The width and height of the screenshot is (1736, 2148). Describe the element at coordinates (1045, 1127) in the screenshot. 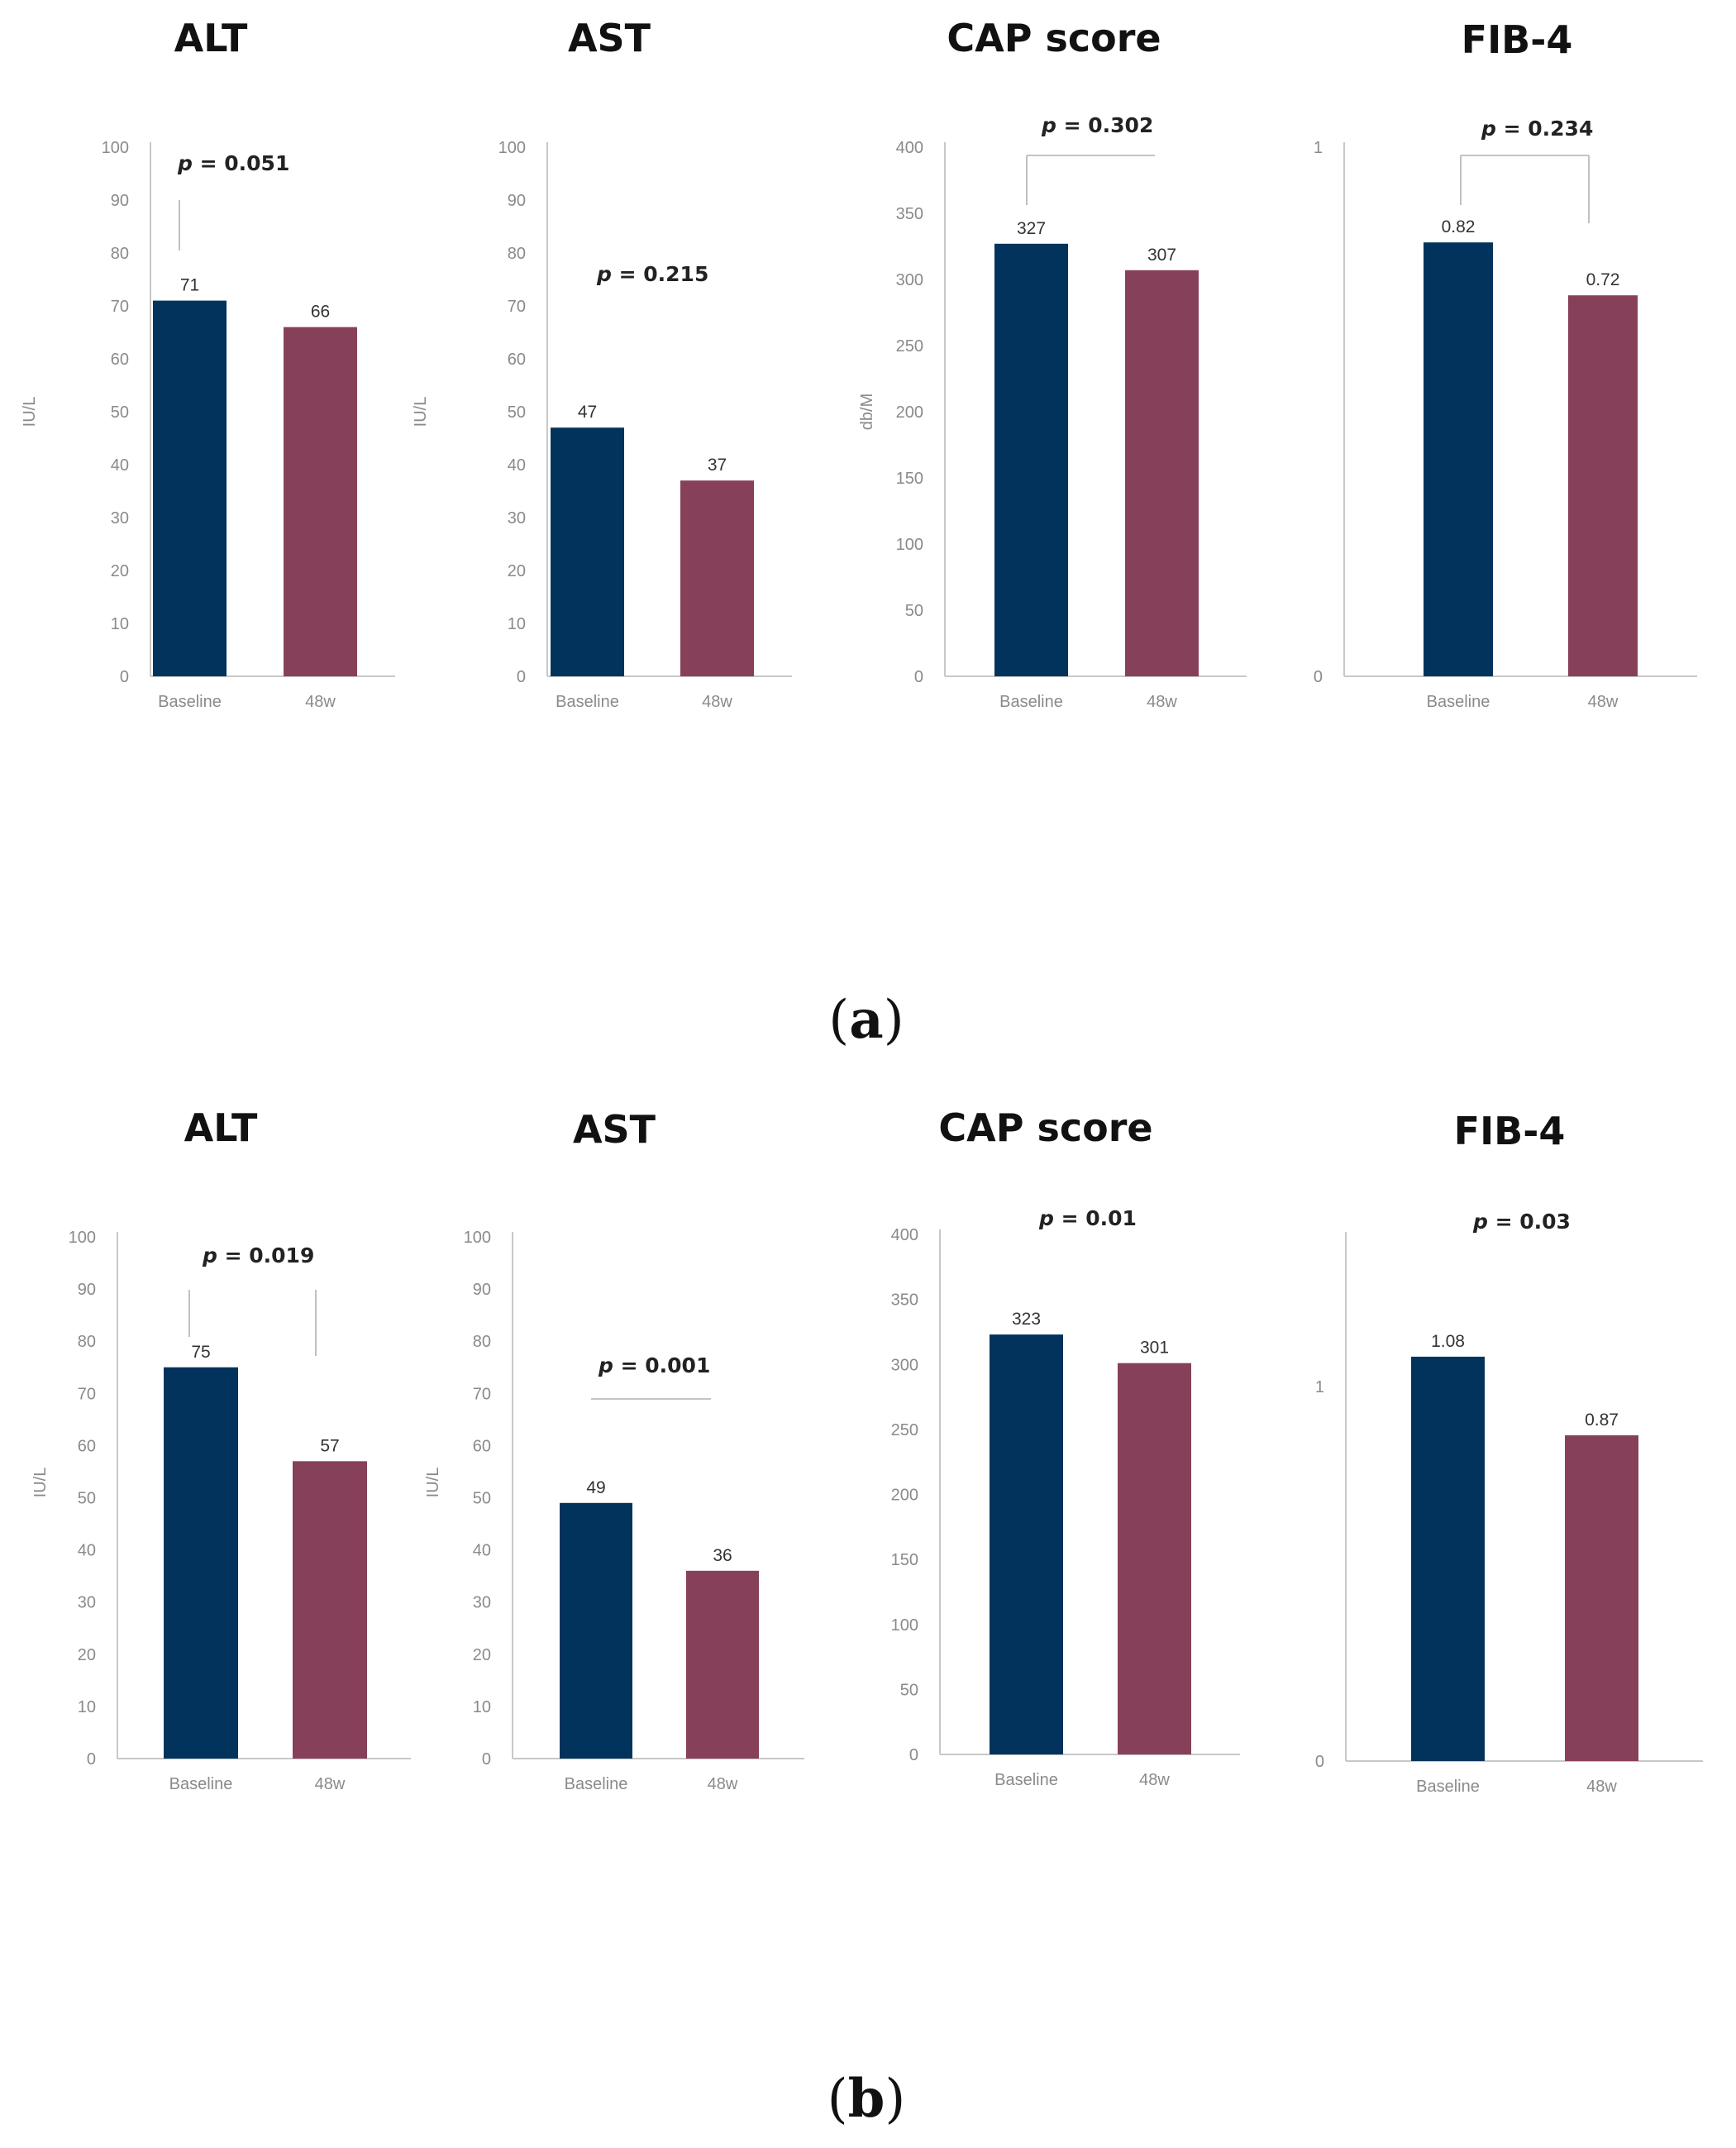

I see `chart-title: CAP score` at that location.